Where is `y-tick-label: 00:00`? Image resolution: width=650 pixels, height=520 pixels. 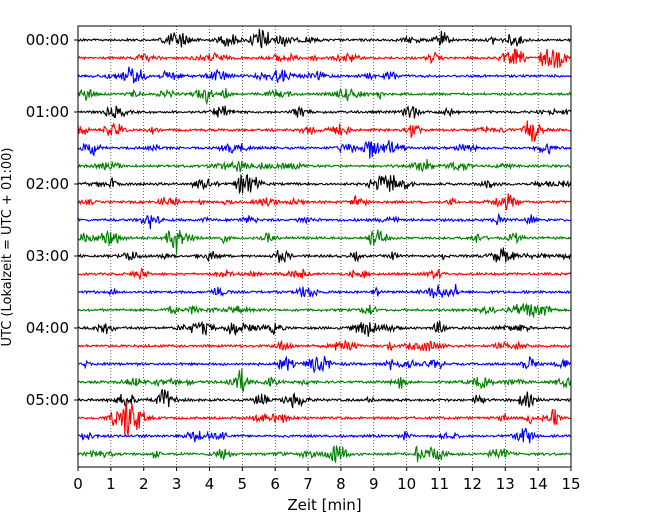 y-tick-label: 00:00 is located at coordinates (47, 40).